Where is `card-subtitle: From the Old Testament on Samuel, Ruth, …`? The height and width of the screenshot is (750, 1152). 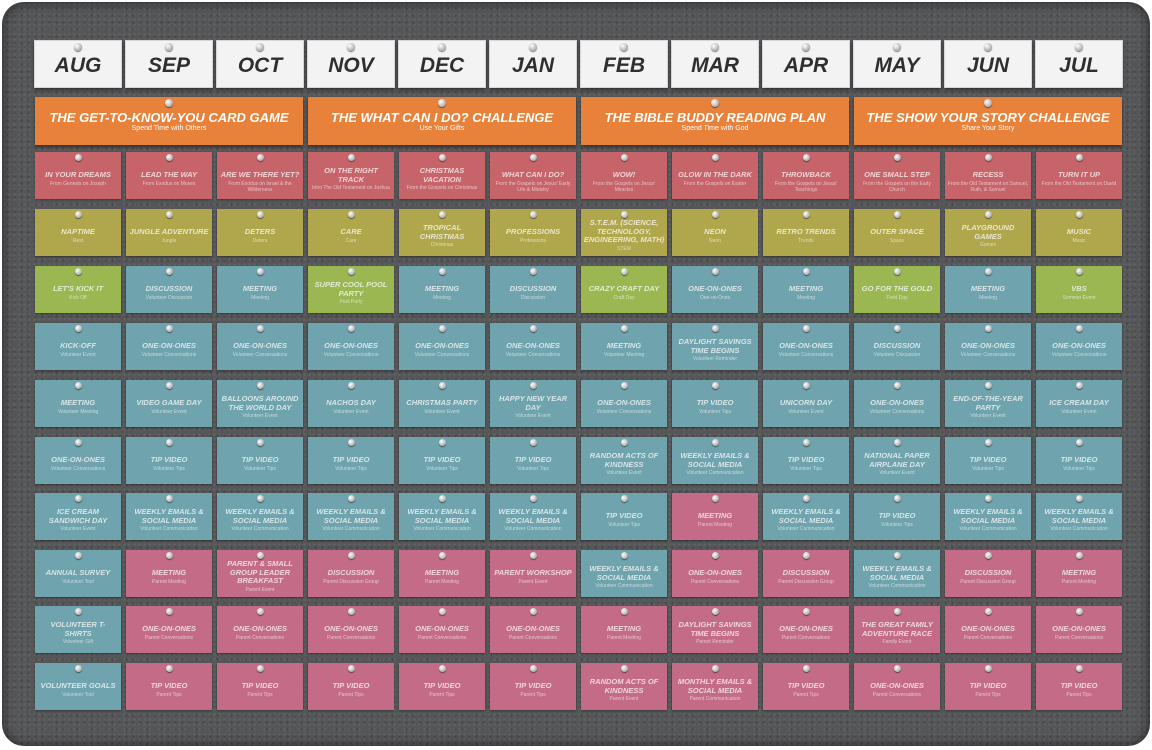
card-subtitle: From the Old Testament on Samuel, Ruth, … is located at coordinates (988, 187).